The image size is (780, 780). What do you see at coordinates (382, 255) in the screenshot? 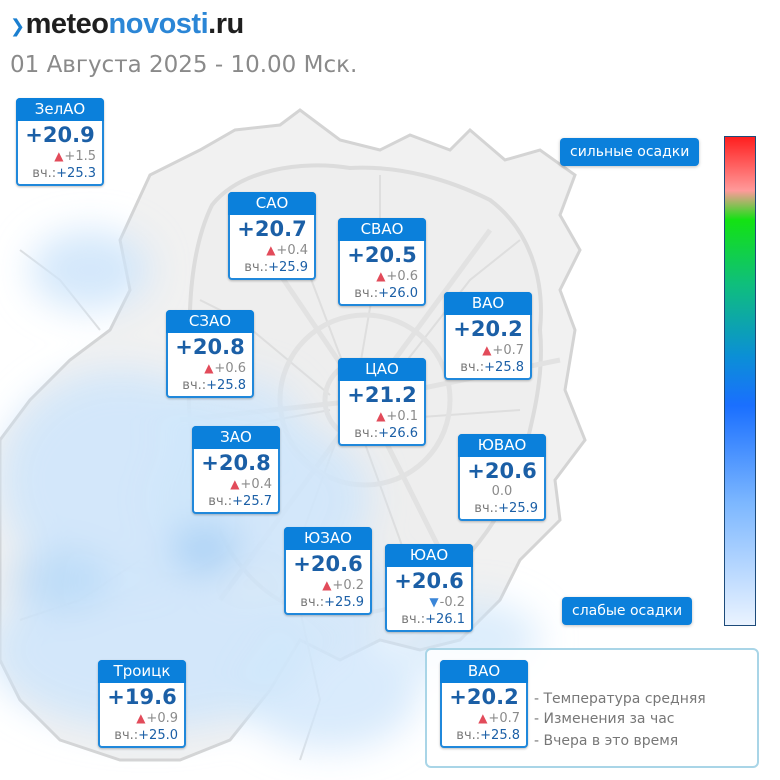
I see `temperature-value: +20.5` at bounding box center [382, 255].